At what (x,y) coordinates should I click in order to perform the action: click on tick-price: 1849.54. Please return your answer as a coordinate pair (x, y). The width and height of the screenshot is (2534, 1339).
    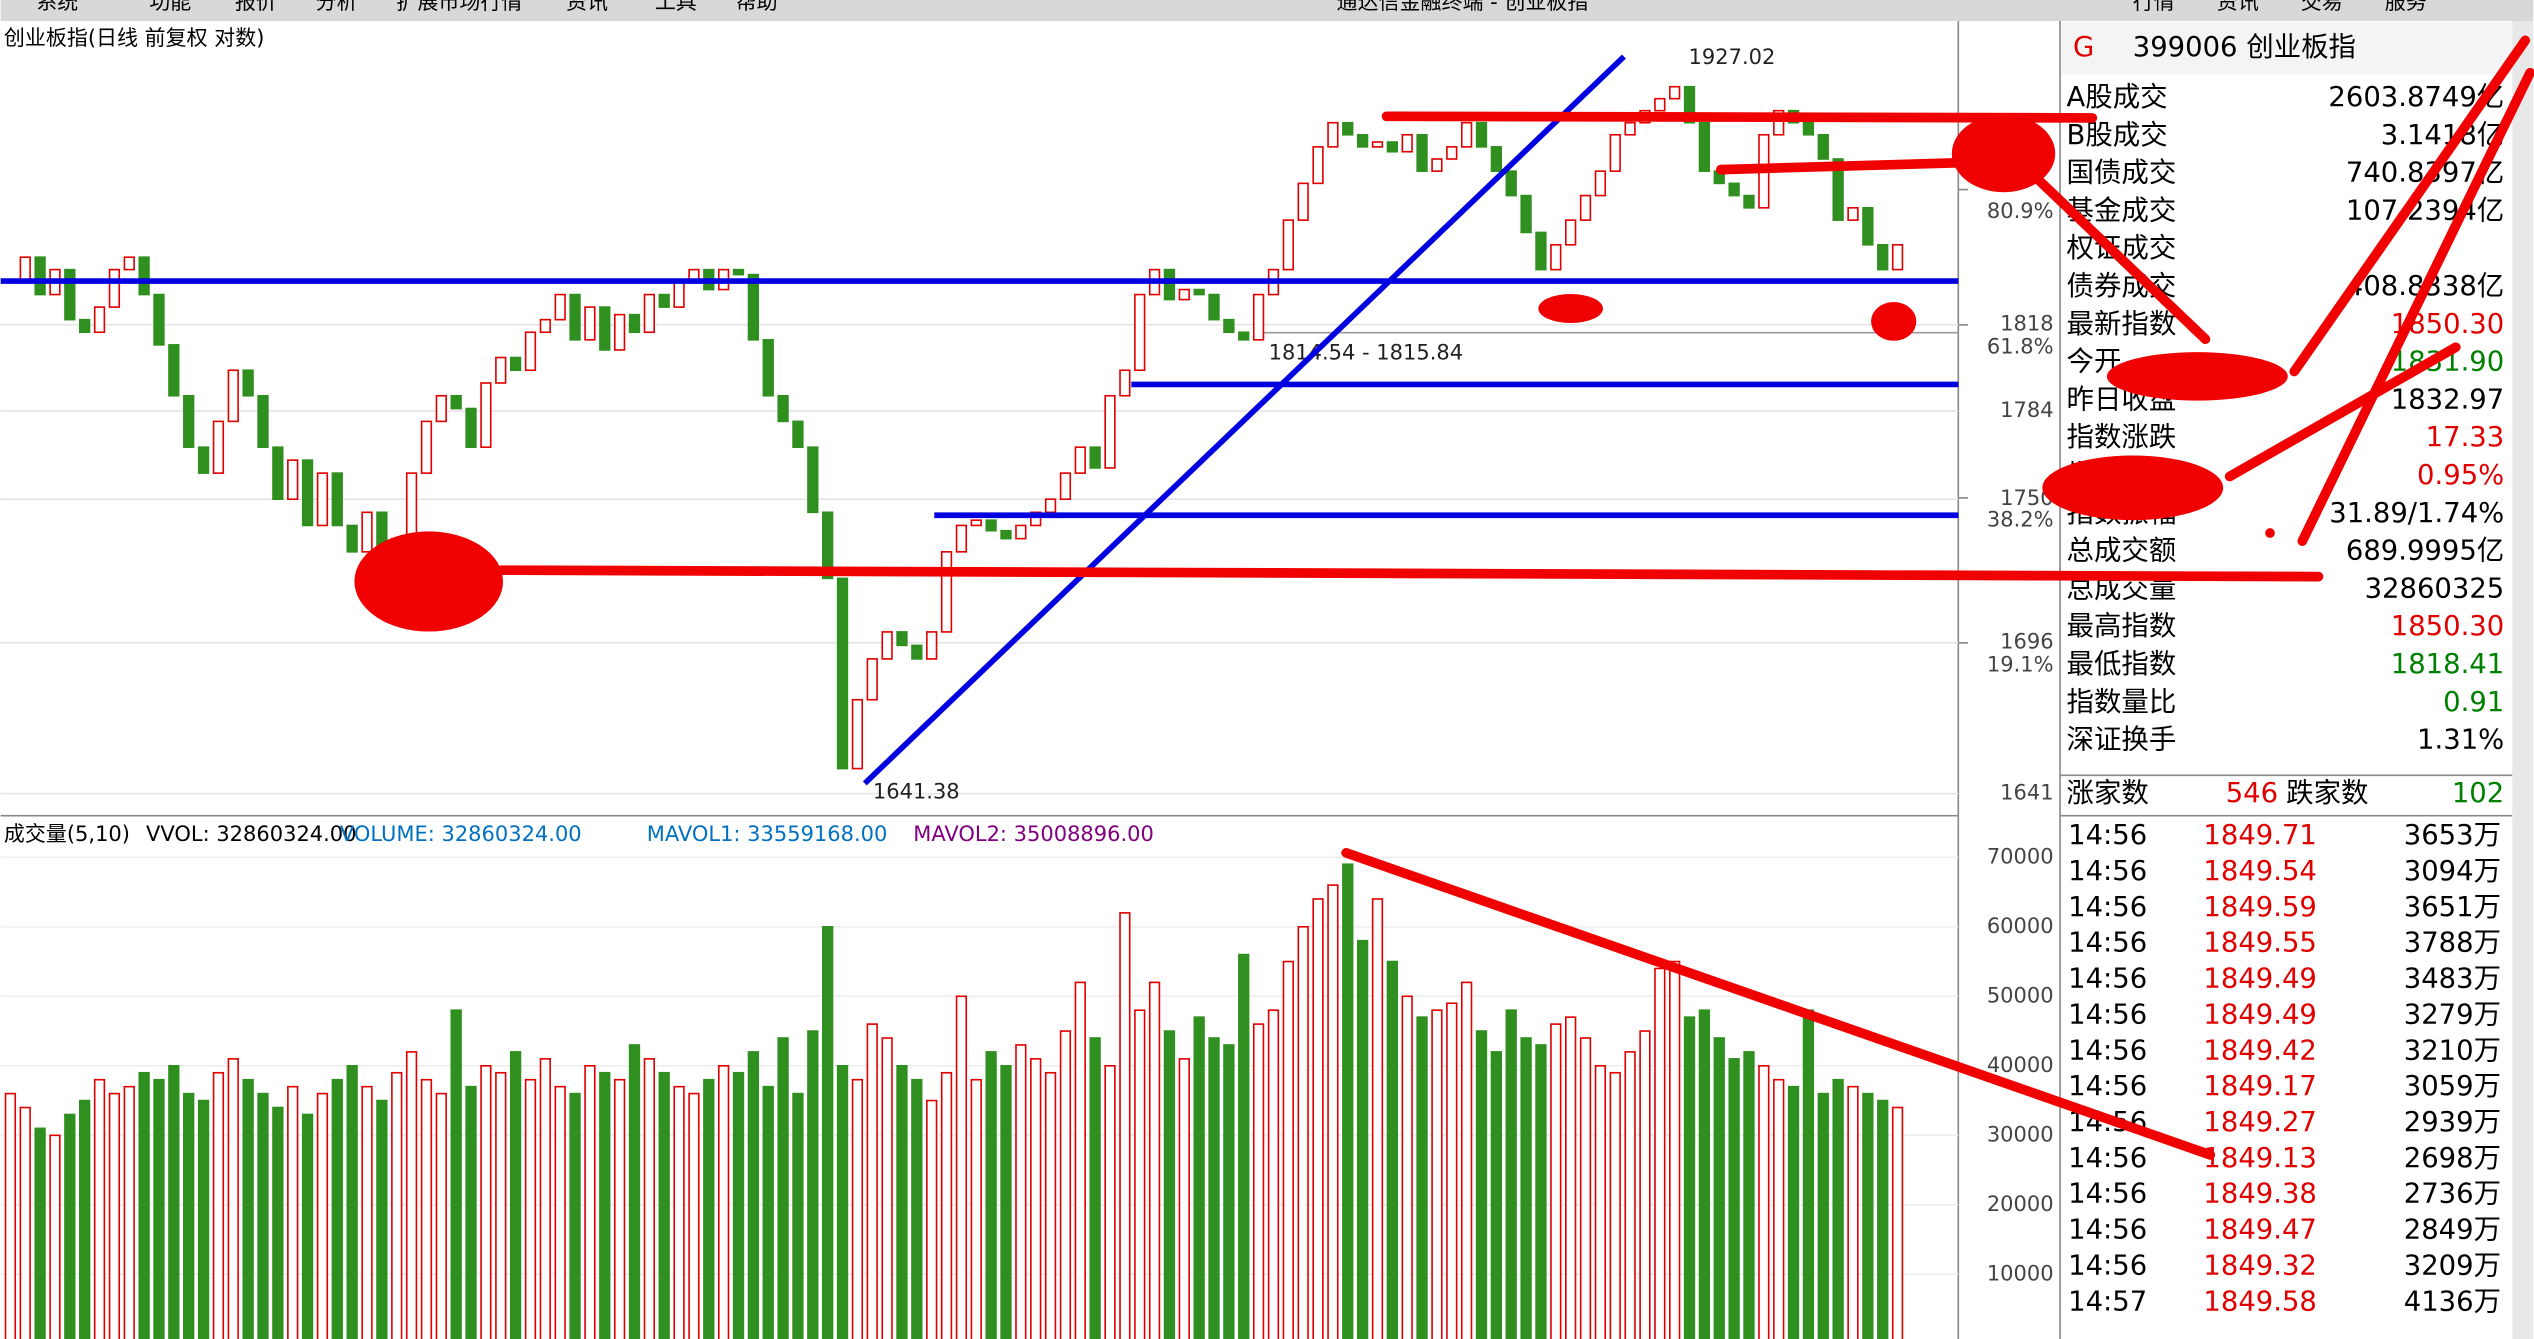
    Looking at the image, I should click on (2259, 871).